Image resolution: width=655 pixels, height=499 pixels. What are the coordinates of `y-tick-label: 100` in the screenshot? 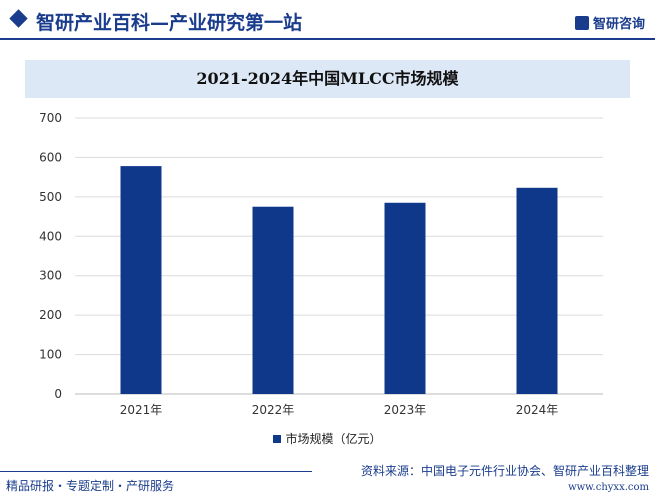 It's located at (50, 355).